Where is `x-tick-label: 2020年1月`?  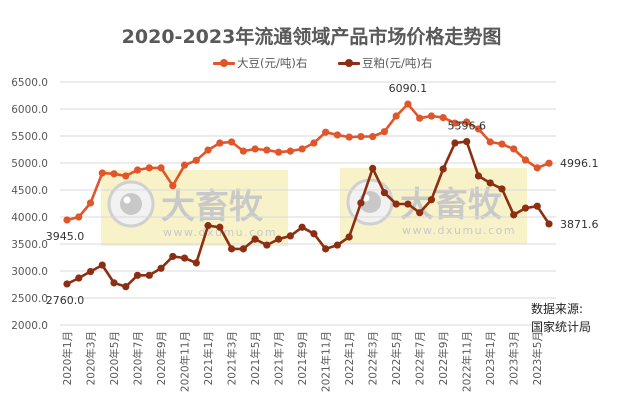 x-tick-label: 2020年1月 is located at coordinates (67, 358).